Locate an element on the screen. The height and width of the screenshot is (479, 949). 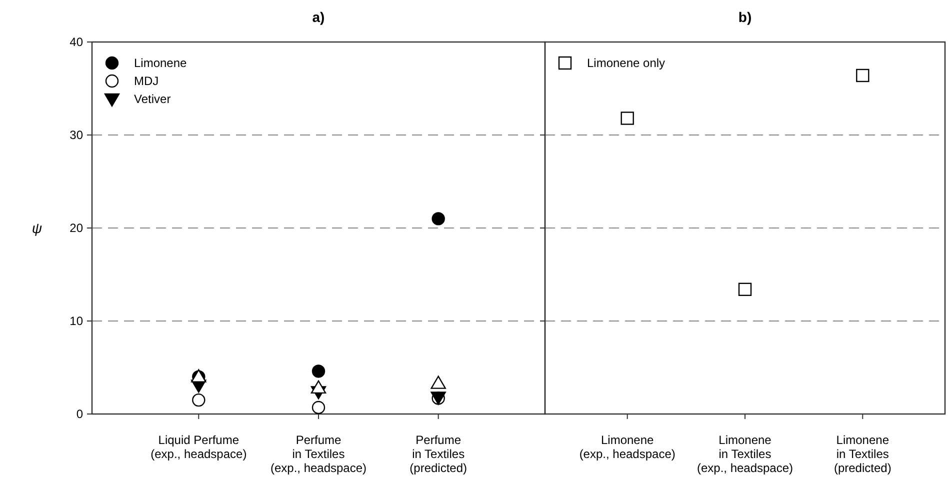
y-tick-label: 40 is located at coordinates (77, 42).